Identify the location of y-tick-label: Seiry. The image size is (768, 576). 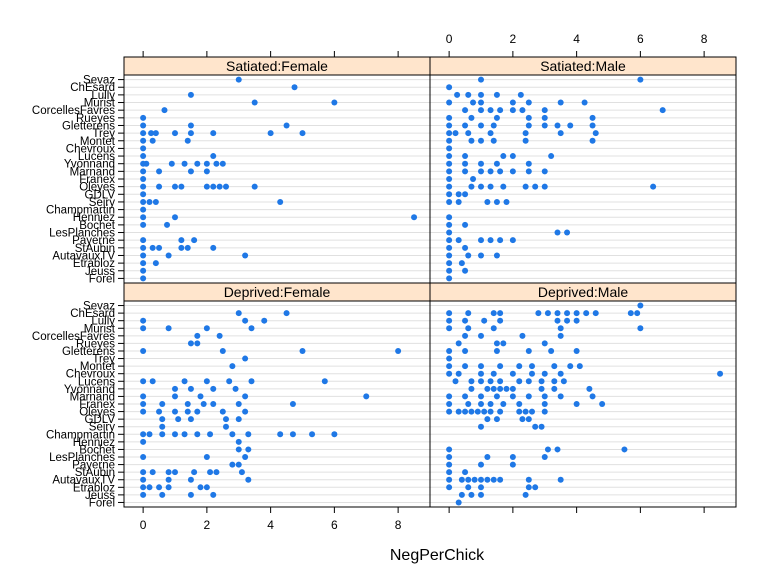
(102, 428).